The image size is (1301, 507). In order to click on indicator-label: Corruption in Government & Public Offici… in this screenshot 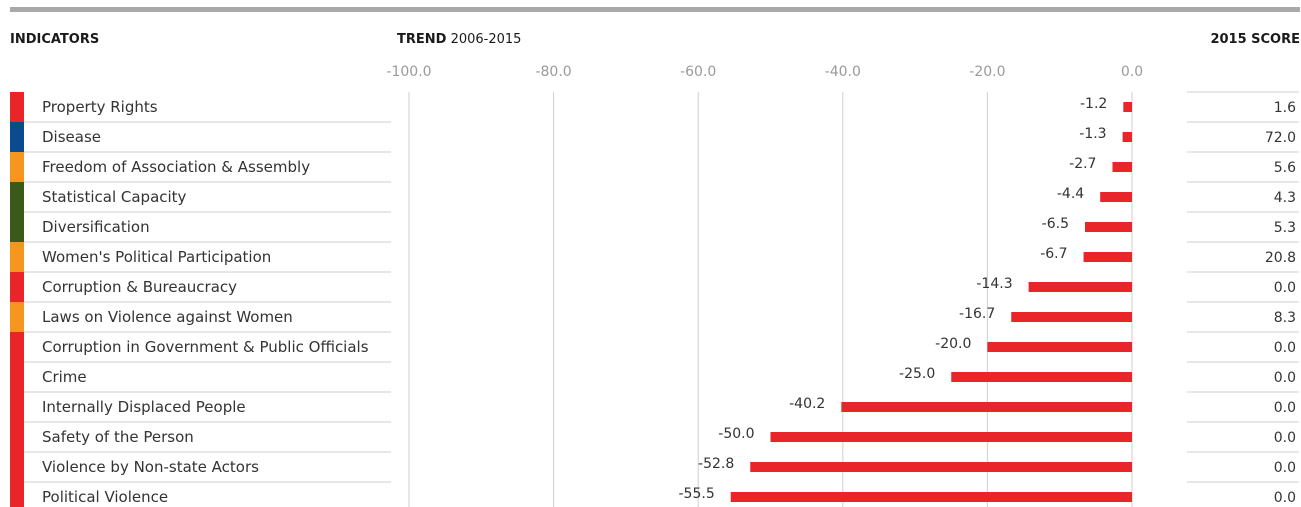, I will do `click(205, 347)`.